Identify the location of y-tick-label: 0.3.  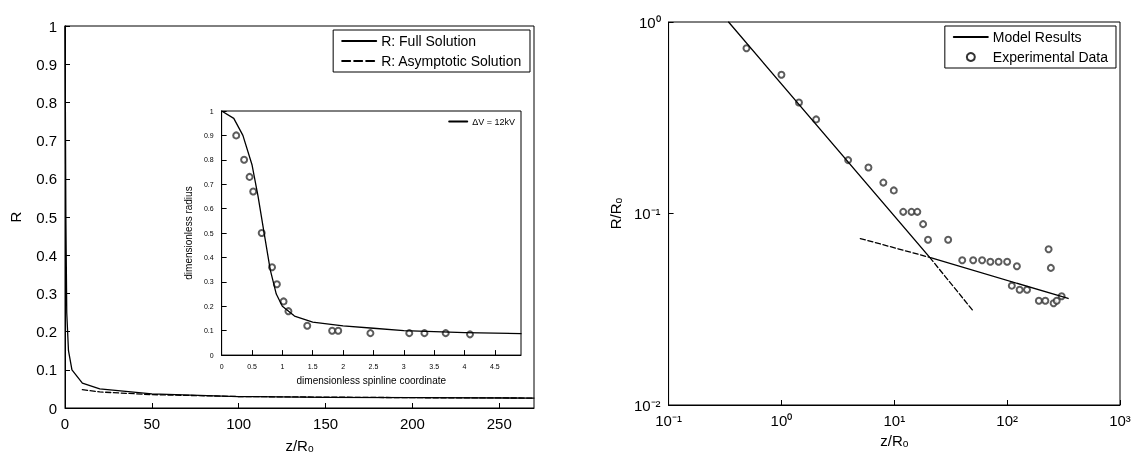
(46, 293).